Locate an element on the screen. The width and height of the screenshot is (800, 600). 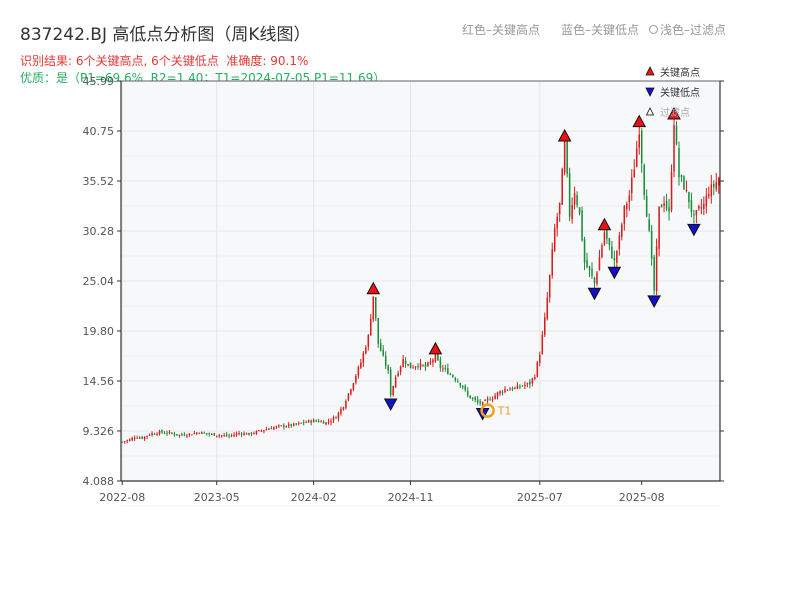
legend-filtered-icon is located at coordinates (650, 111).